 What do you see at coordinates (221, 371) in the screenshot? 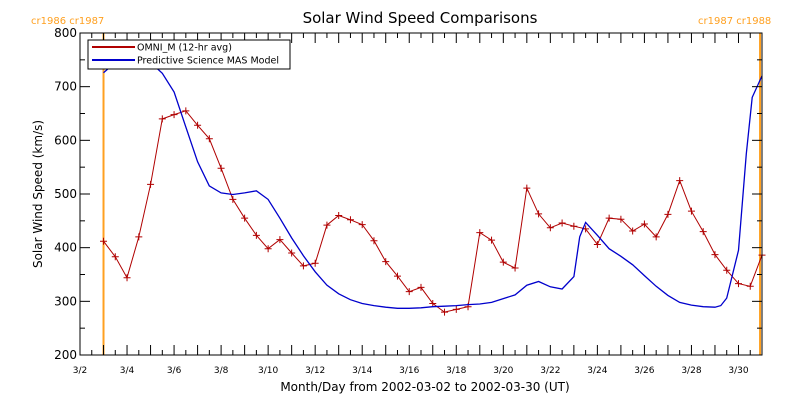
I see `x-tick-label: 3/8` at bounding box center [221, 371].